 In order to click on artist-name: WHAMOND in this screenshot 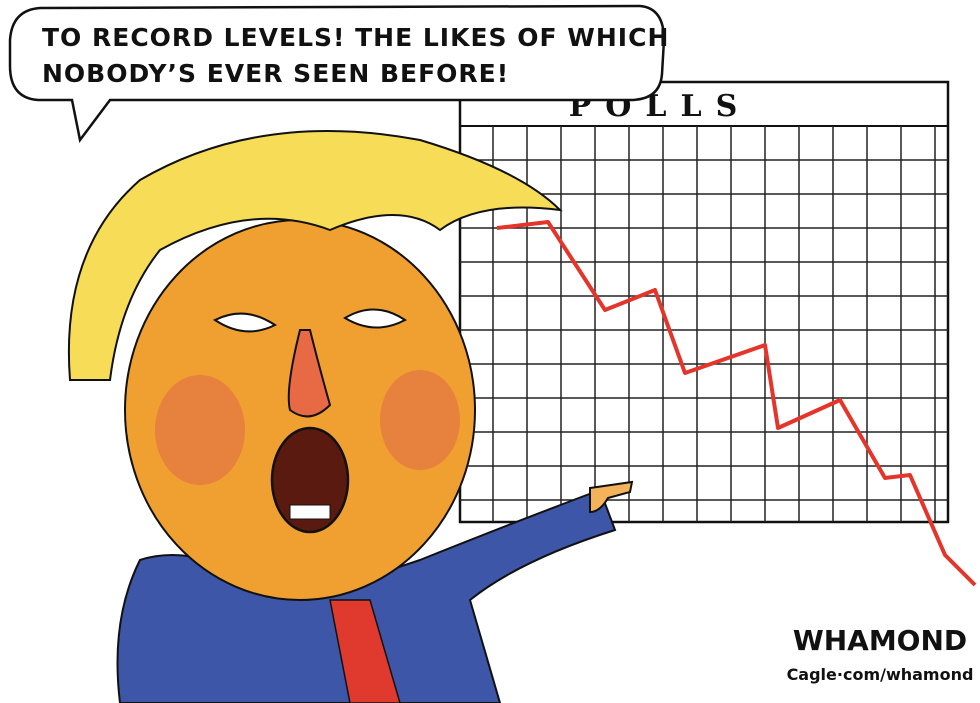, I will do `click(880, 640)`.